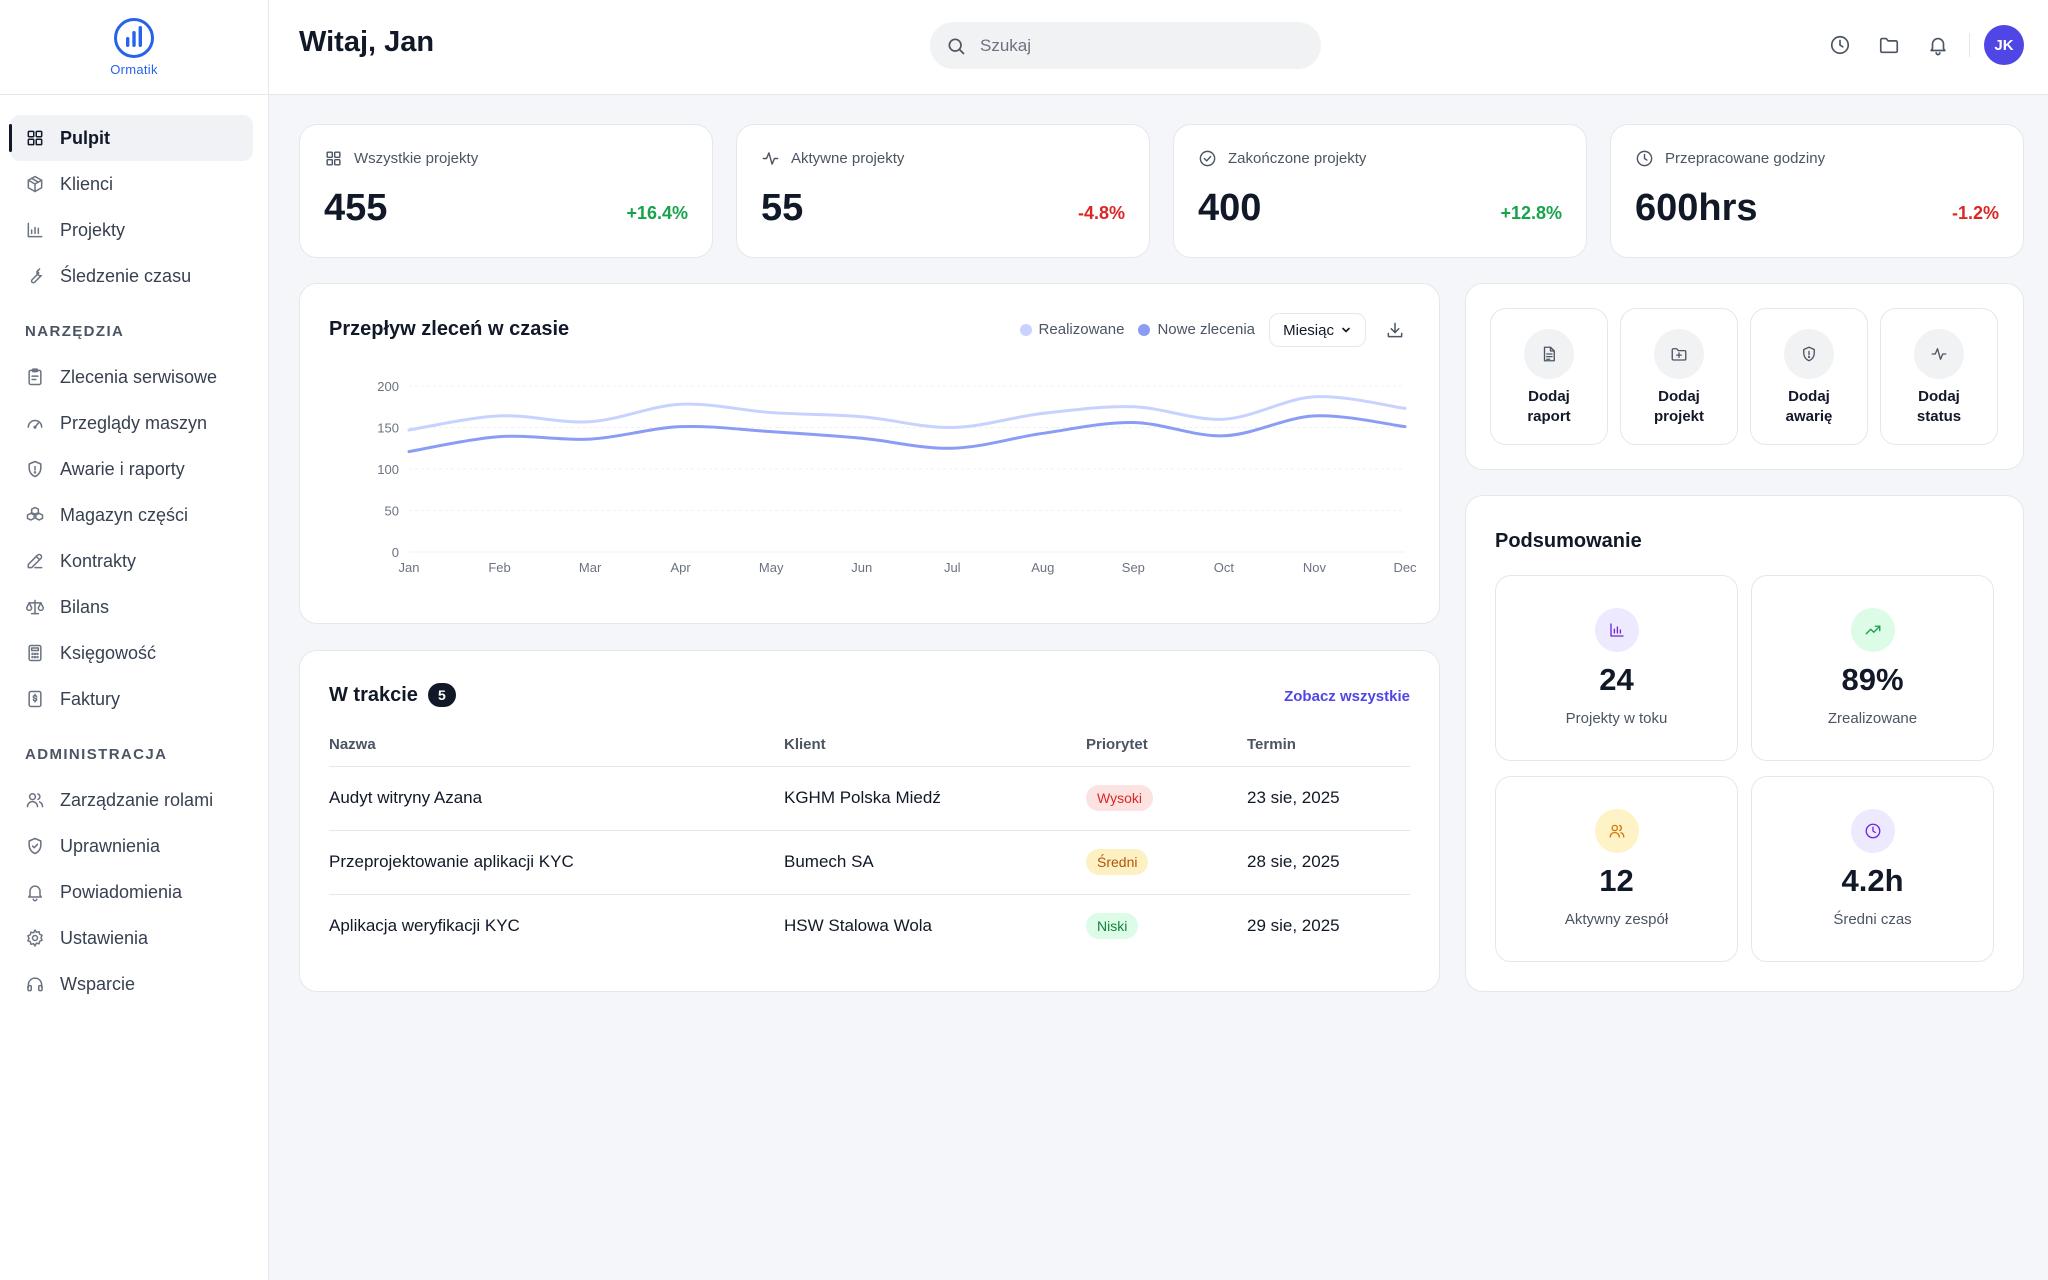  I want to click on priority-badge: Wysoki, so click(1119, 798).